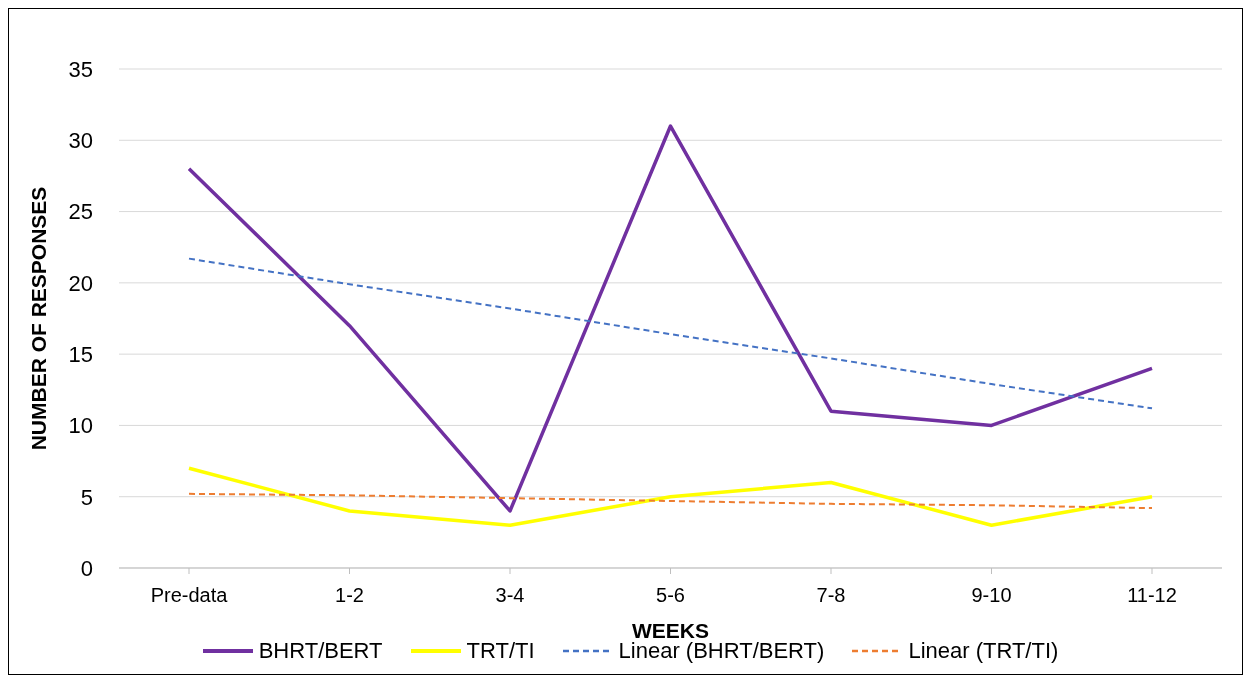 The image size is (1251, 683). Describe the element at coordinates (670, 595) in the screenshot. I see `x-tick-label: 5-6` at that location.